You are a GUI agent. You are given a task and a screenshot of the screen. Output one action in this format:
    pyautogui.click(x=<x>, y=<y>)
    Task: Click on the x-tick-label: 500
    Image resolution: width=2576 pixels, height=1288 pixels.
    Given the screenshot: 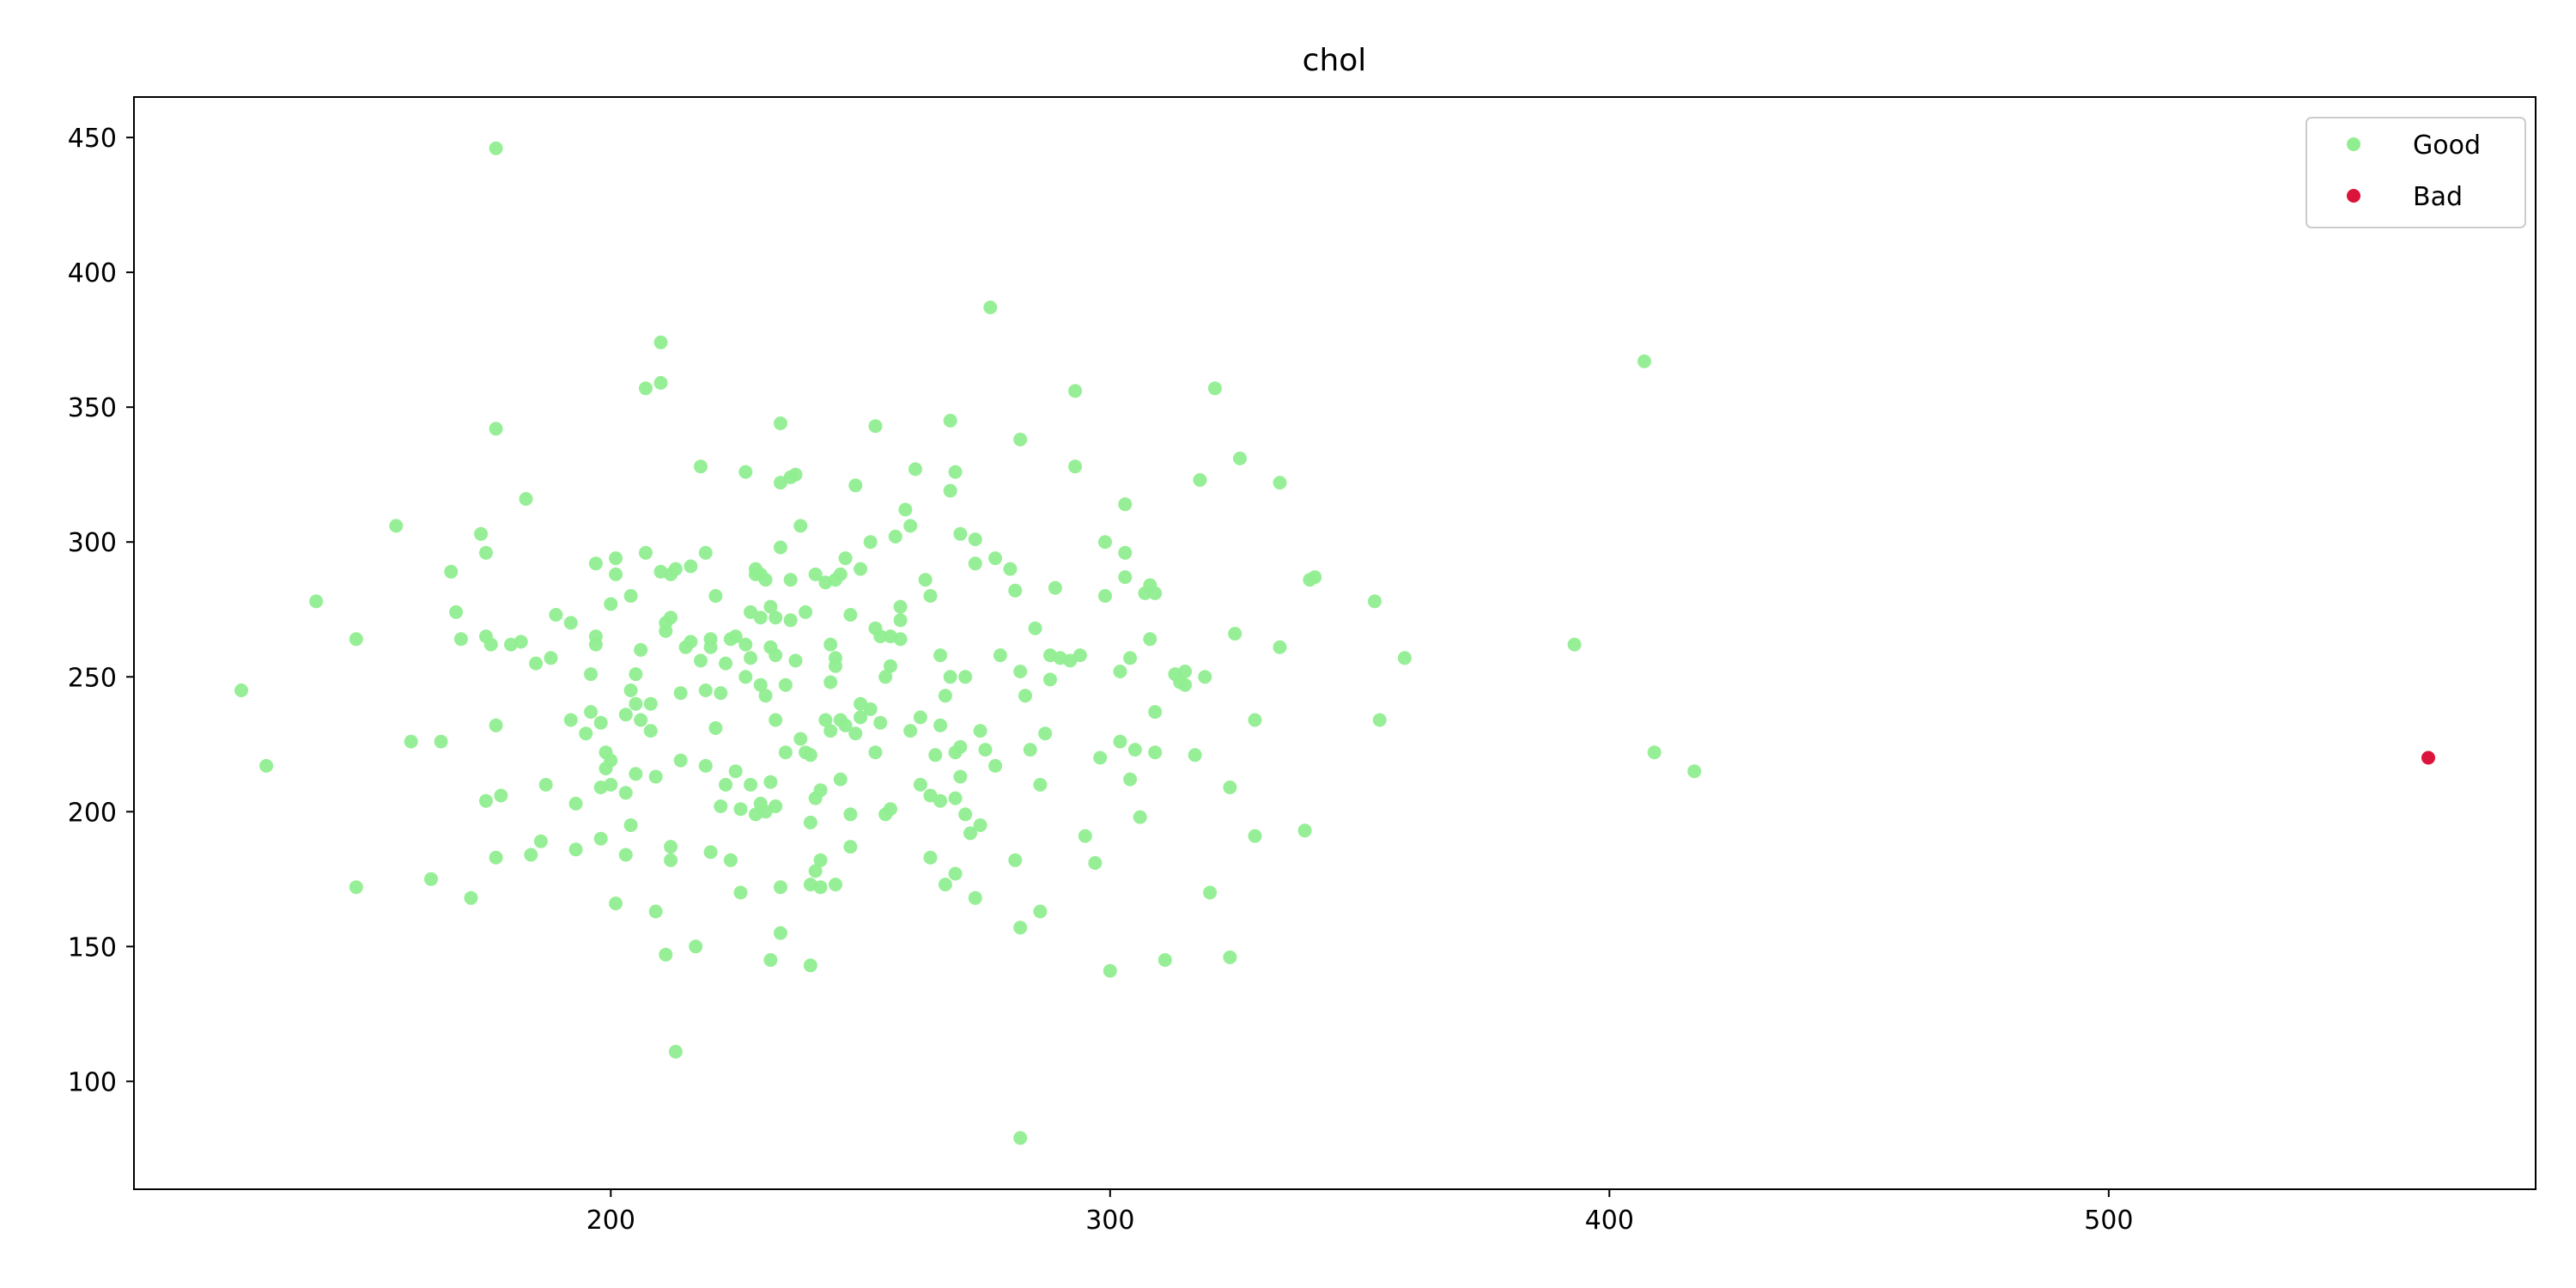 What is the action you would take?
    pyautogui.click(x=2108, y=1221)
    